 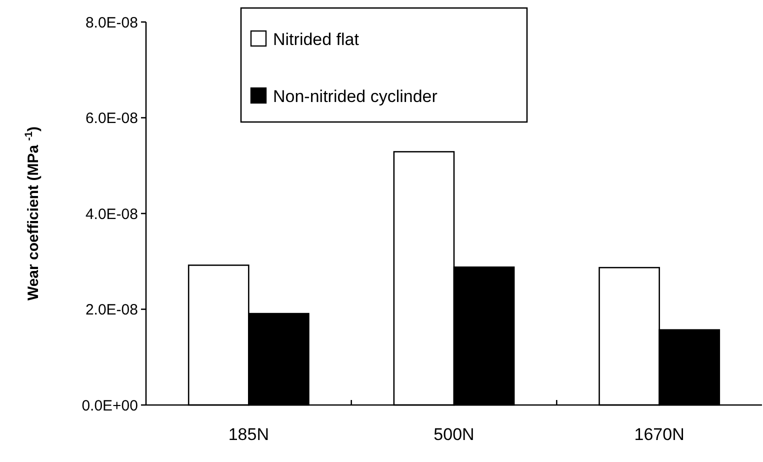 I want to click on y-tick-label: 4.0E-08, so click(x=111, y=214).